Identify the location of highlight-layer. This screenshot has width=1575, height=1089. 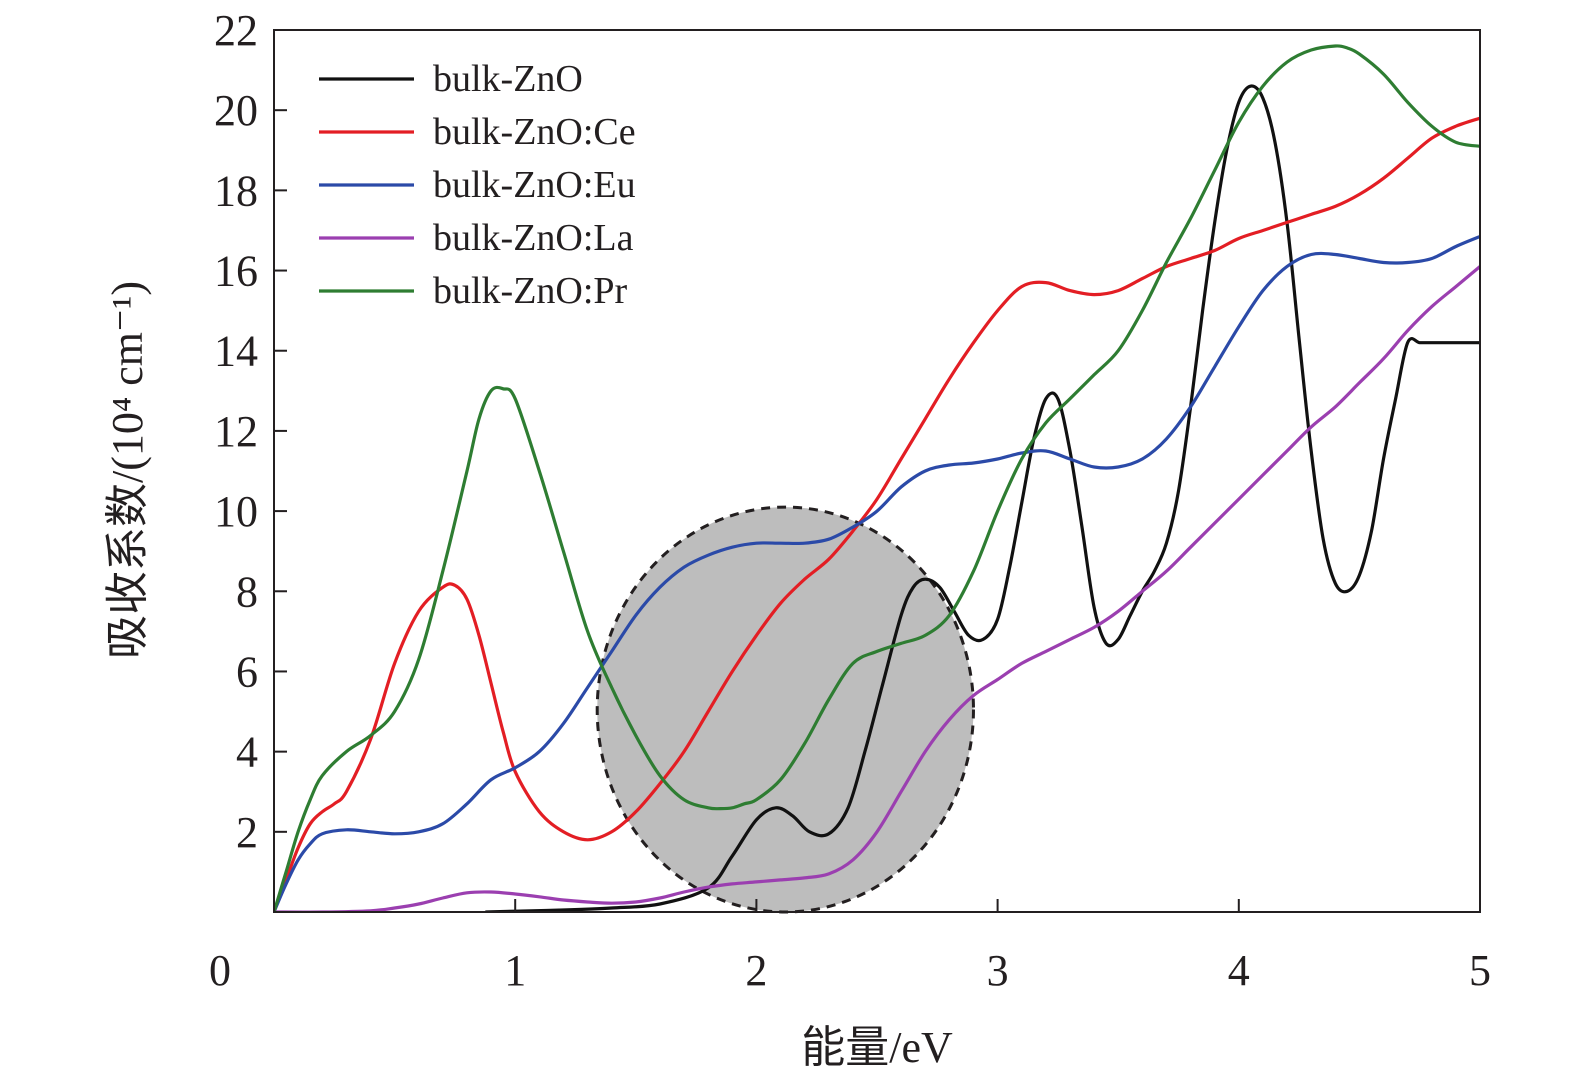
(785, 709).